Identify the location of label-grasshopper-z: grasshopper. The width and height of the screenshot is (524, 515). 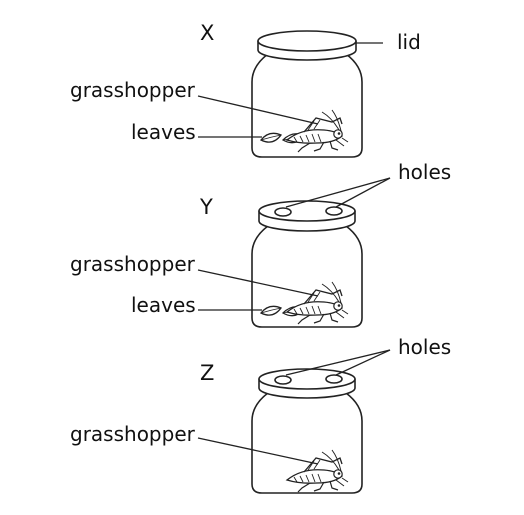
(133, 434).